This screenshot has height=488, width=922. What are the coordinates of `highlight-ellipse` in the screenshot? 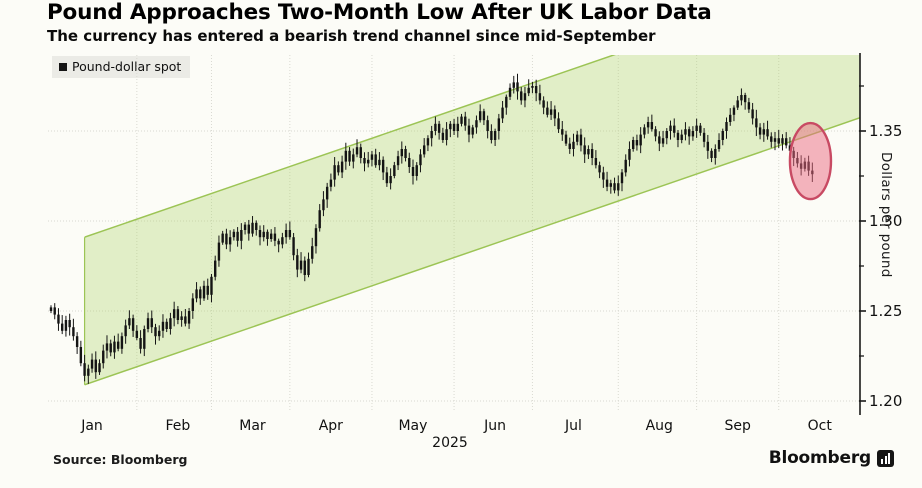 It's located at (810, 161).